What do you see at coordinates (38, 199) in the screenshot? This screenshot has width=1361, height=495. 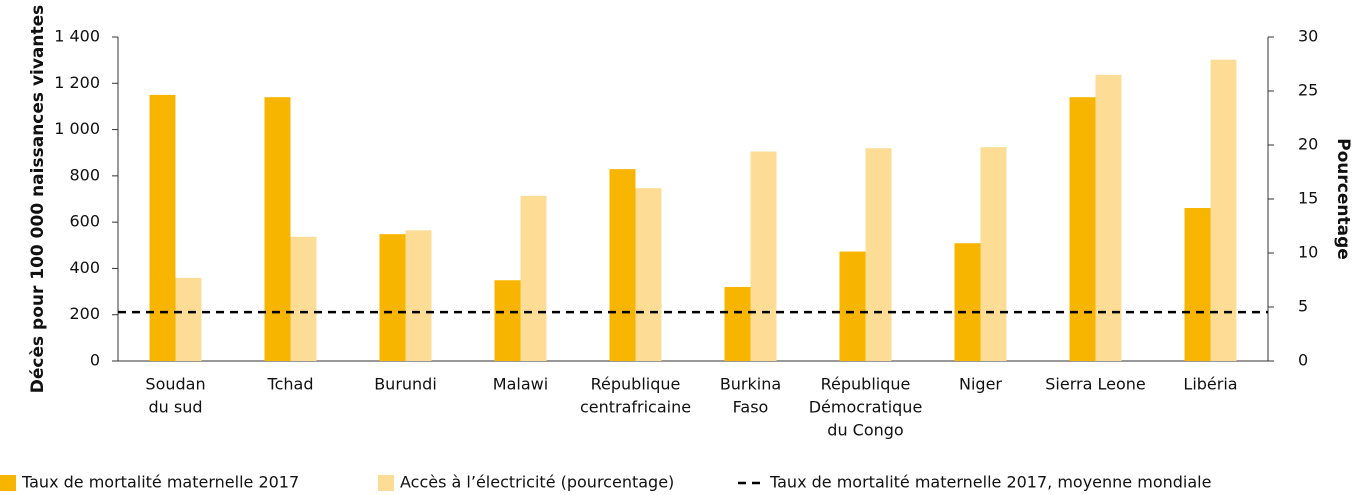 I see `y-axis-label: Décès pour 100 000 naissances vivantes` at bounding box center [38, 199].